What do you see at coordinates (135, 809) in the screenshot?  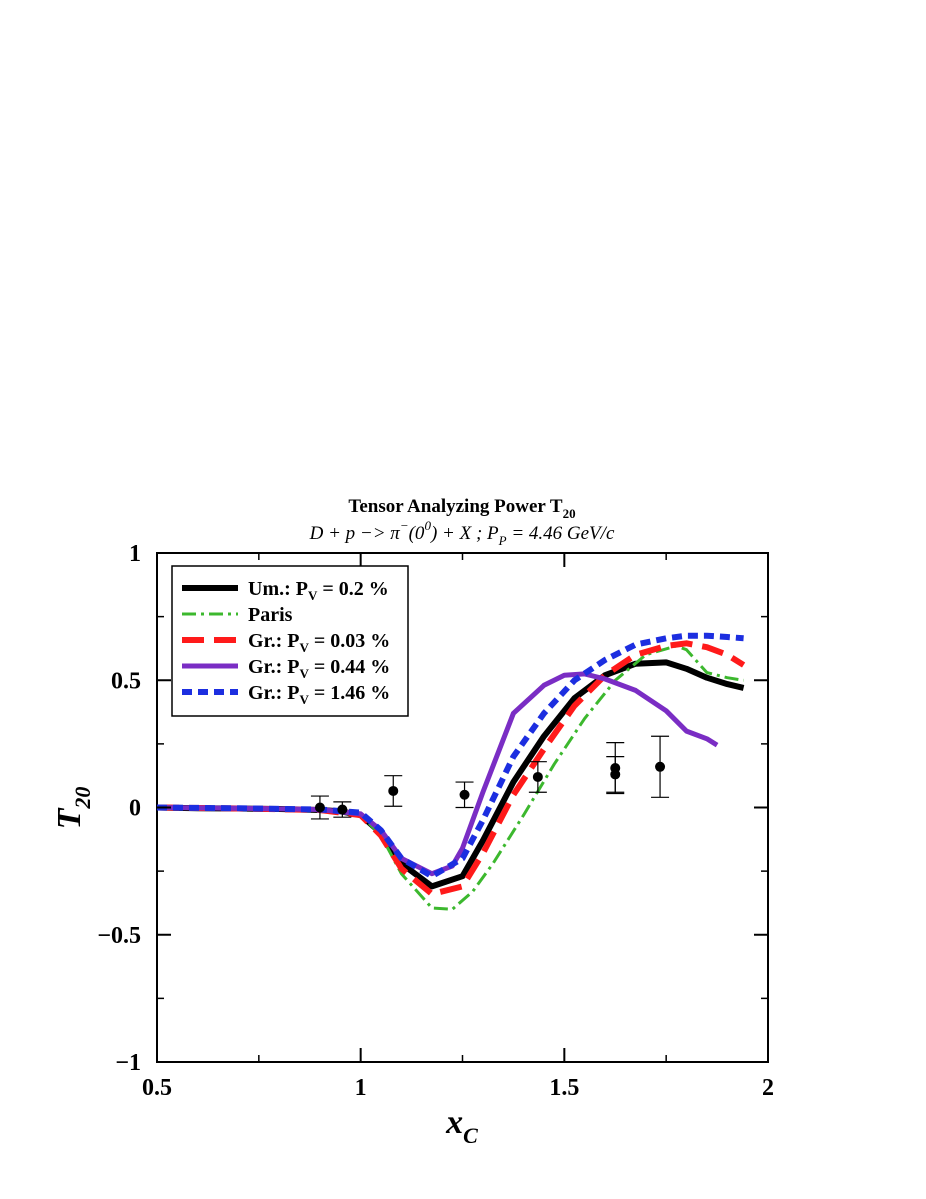 I see `y-tick-label: 0` at bounding box center [135, 809].